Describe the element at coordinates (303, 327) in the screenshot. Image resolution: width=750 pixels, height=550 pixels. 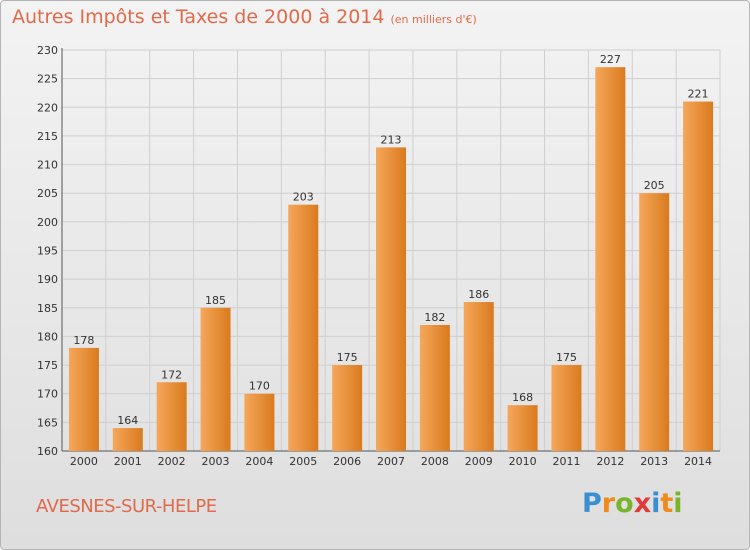
I see `bar-2005` at that location.